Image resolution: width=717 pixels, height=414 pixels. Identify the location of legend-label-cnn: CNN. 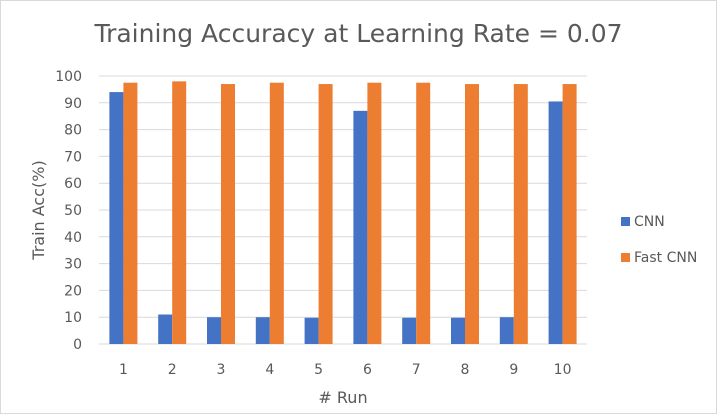
(649, 222).